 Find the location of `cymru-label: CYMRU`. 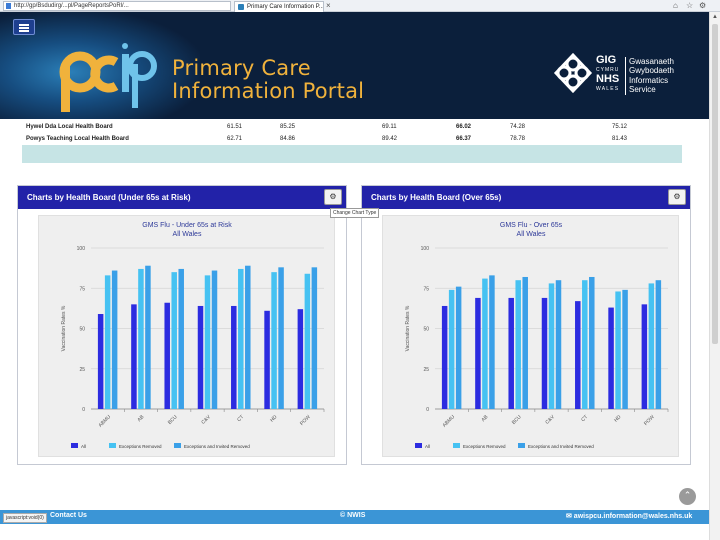

cymru-label: CYMRU is located at coordinates (608, 70).